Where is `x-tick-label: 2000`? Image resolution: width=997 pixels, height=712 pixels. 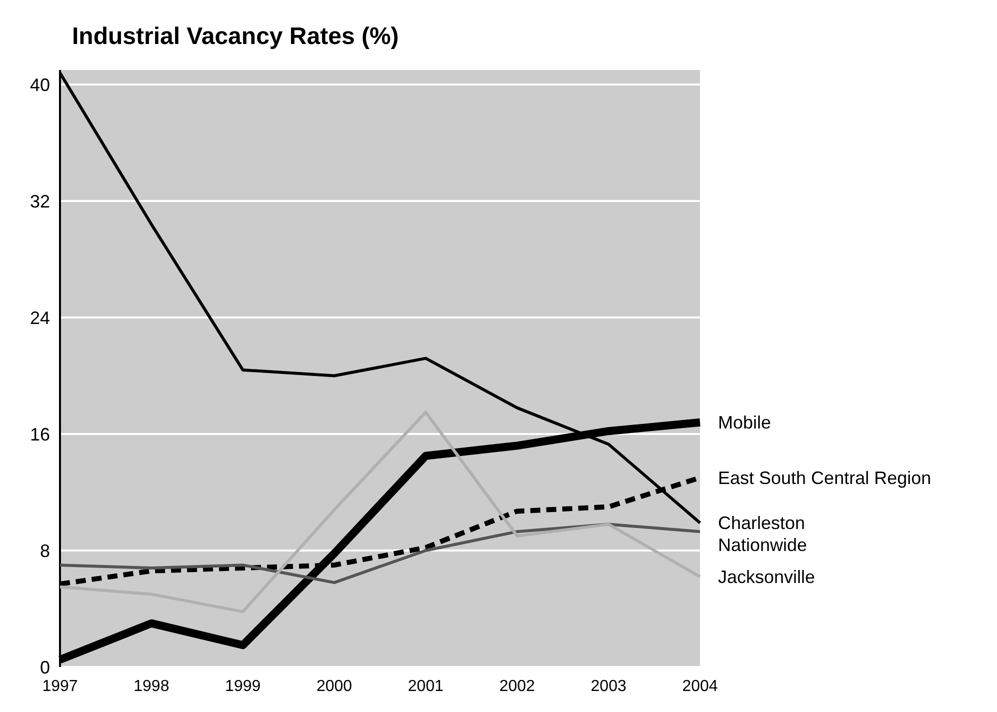 x-tick-label: 2000 is located at coordinates (334, 686).